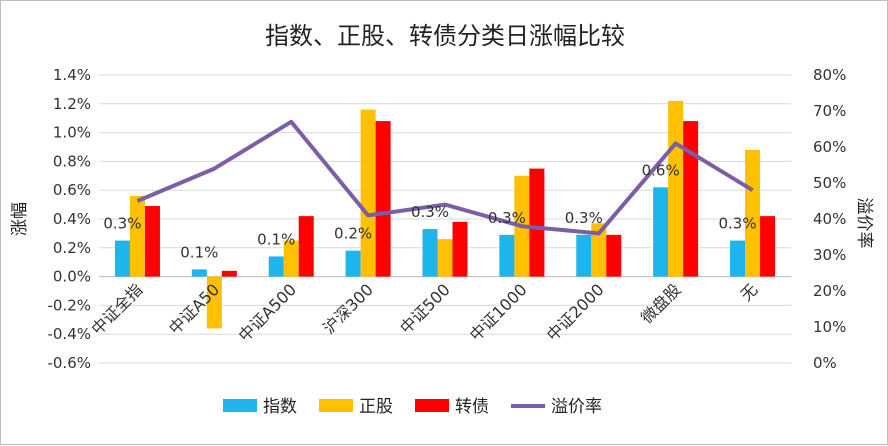  Describe the element at coordinates (69, 334) in the screenshot. I see `y-tick-label: -0.4%` at that location.